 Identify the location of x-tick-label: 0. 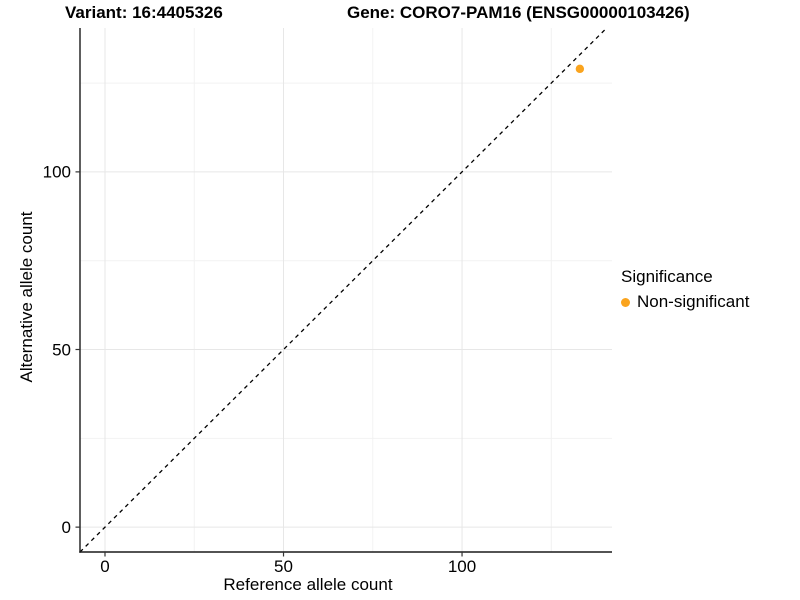
(104, 566).